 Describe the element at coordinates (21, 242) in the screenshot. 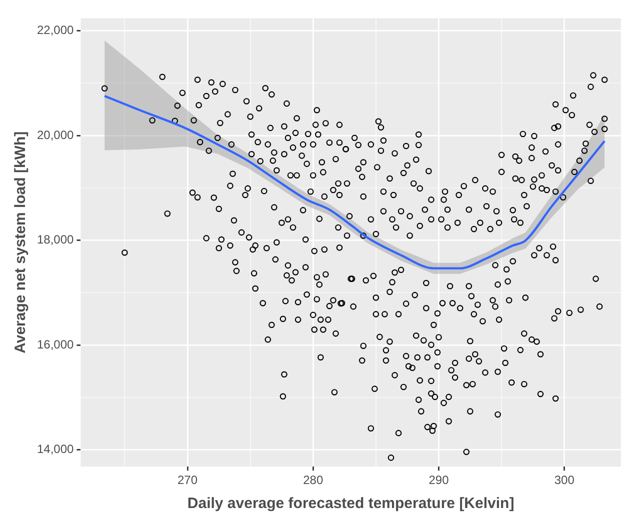

I see `y-axis-title: Average net system load [kWh]` at that location.